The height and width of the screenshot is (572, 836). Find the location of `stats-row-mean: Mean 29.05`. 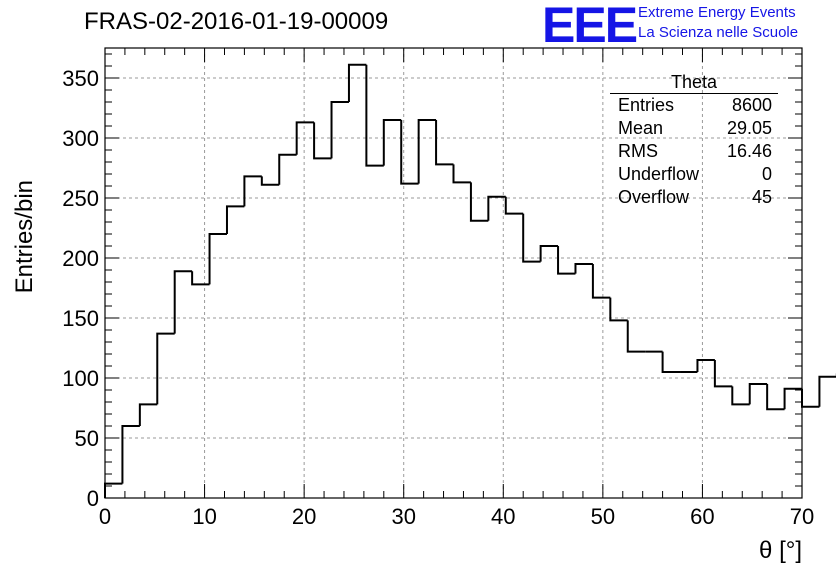

stats-row-mean: Mean 29.05 is located at coordinates (694, 128).